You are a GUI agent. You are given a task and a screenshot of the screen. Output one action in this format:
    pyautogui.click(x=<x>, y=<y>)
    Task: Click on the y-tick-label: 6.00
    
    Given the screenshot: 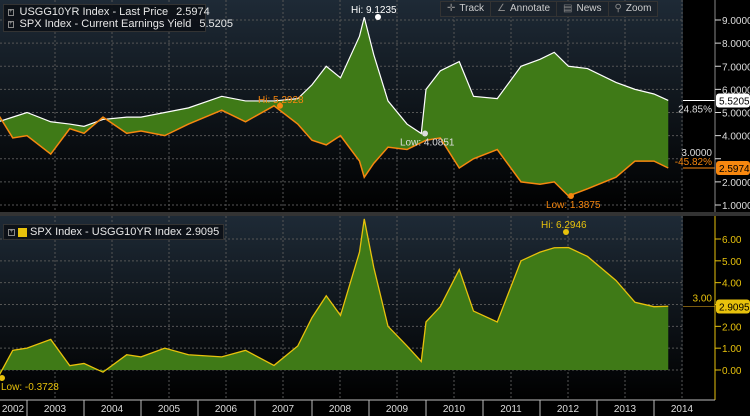 What is the action you would take?
    pyautogui.click(x=732, y=240)
    